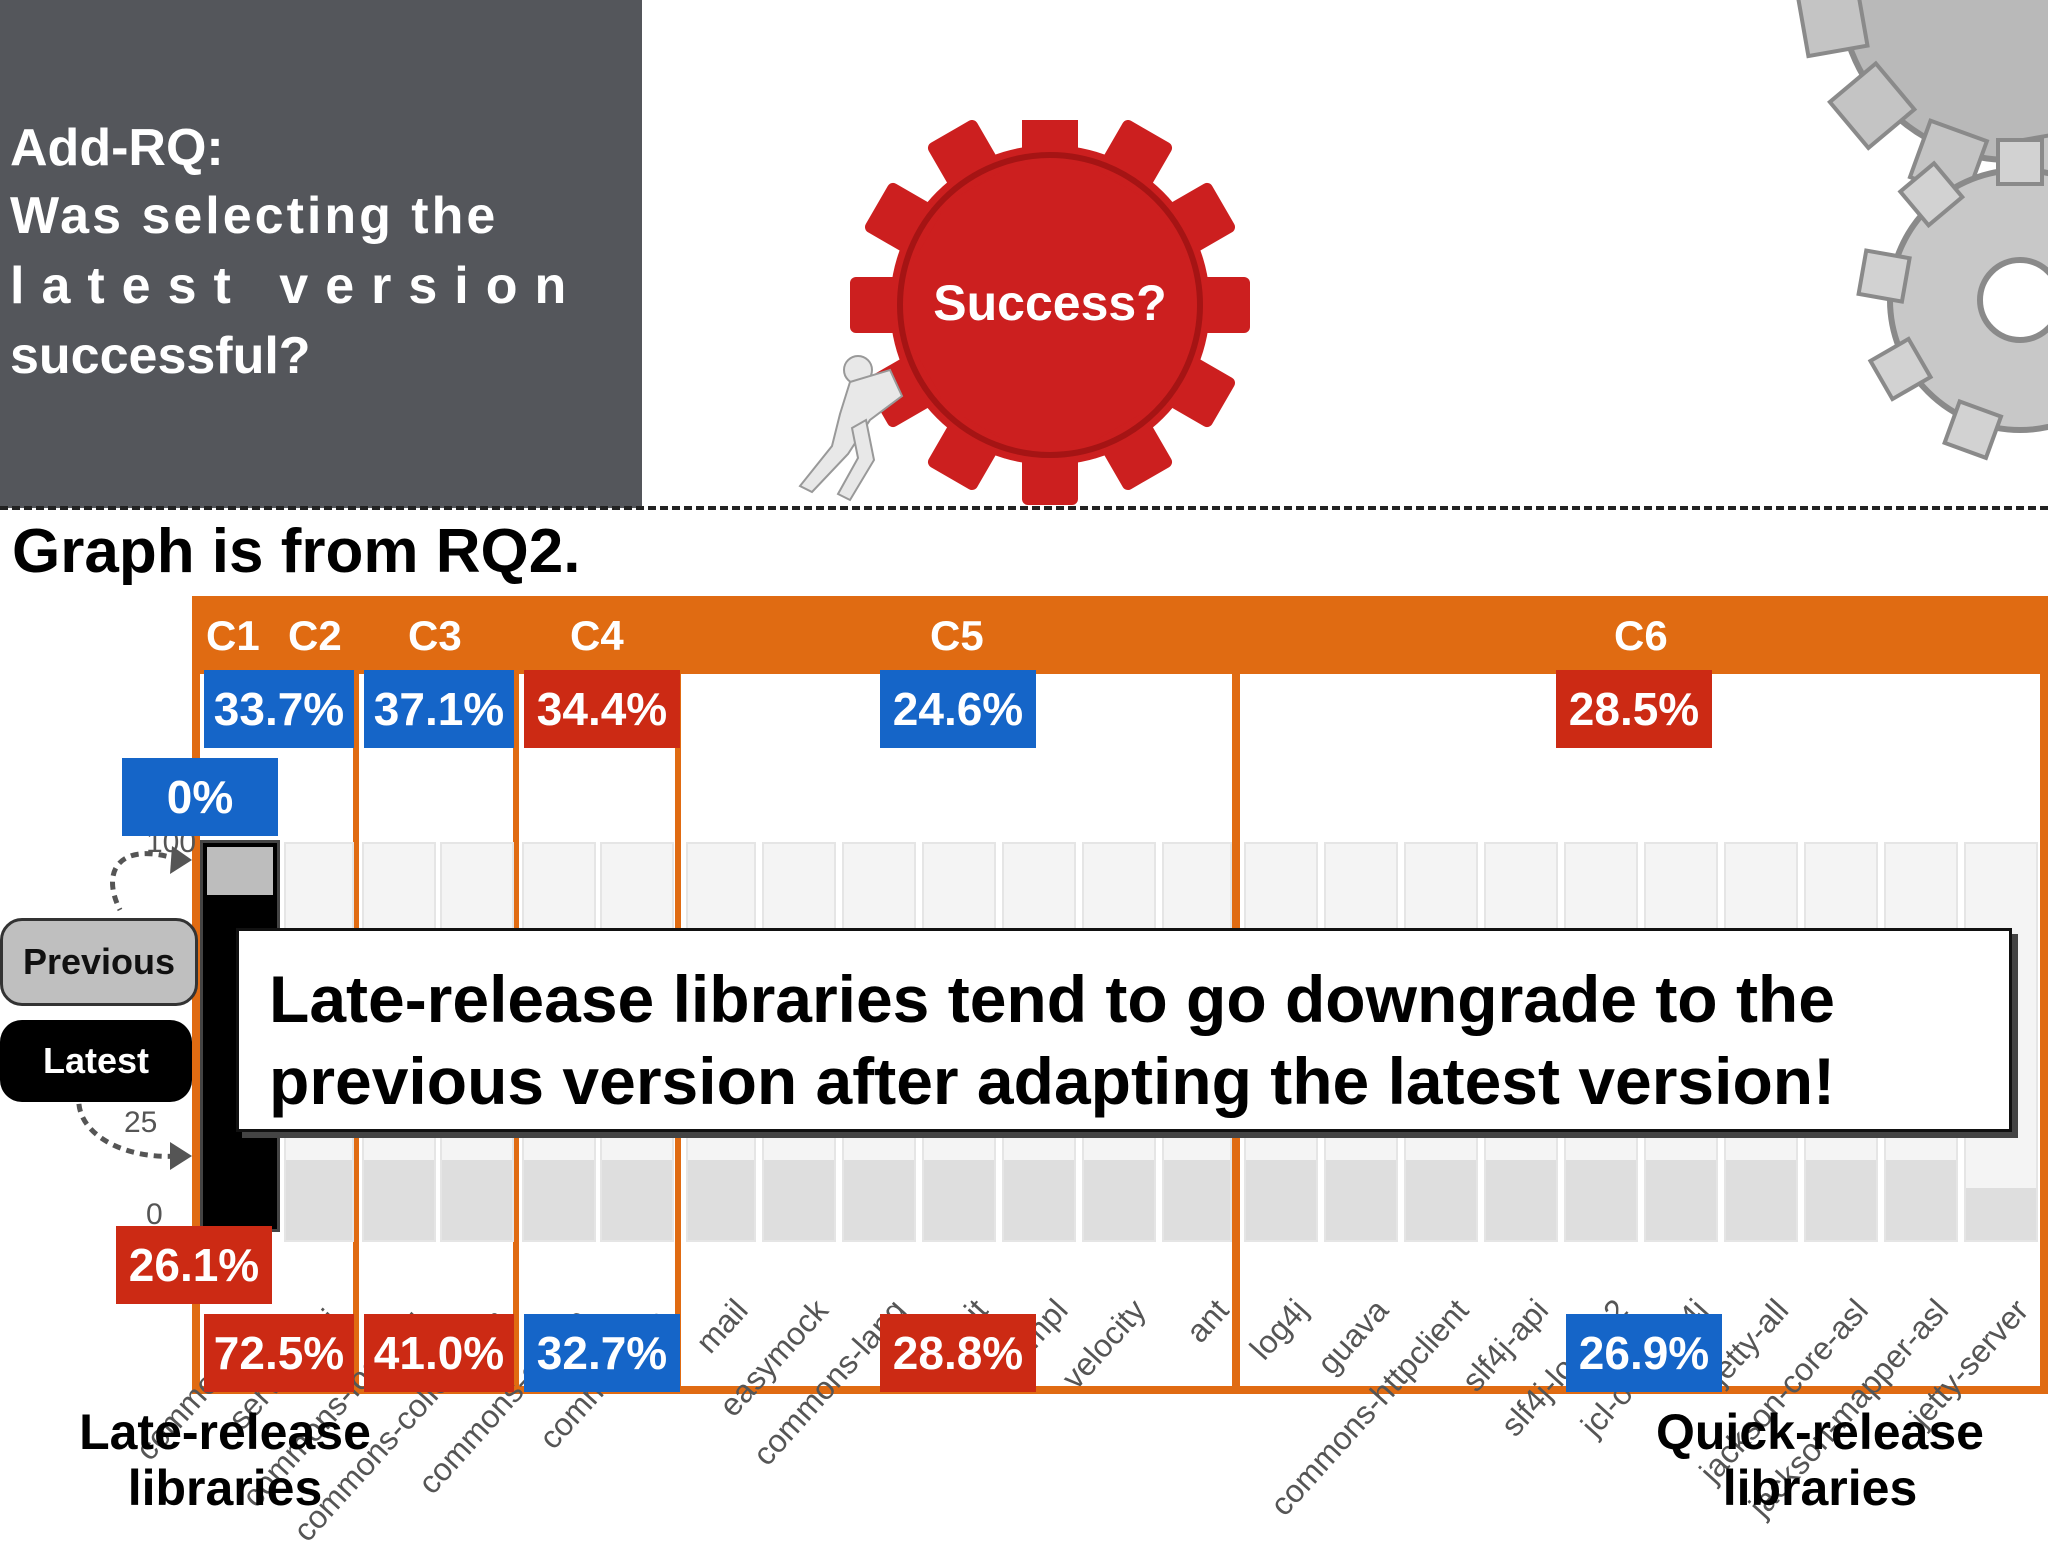 Image resolution: width=2048 pixels, height=1549 pixels. What do you see at coordinates (1104, 1344) in the screenshot?
I see `x-label: velocity` at bounding box center [1104, 1344].